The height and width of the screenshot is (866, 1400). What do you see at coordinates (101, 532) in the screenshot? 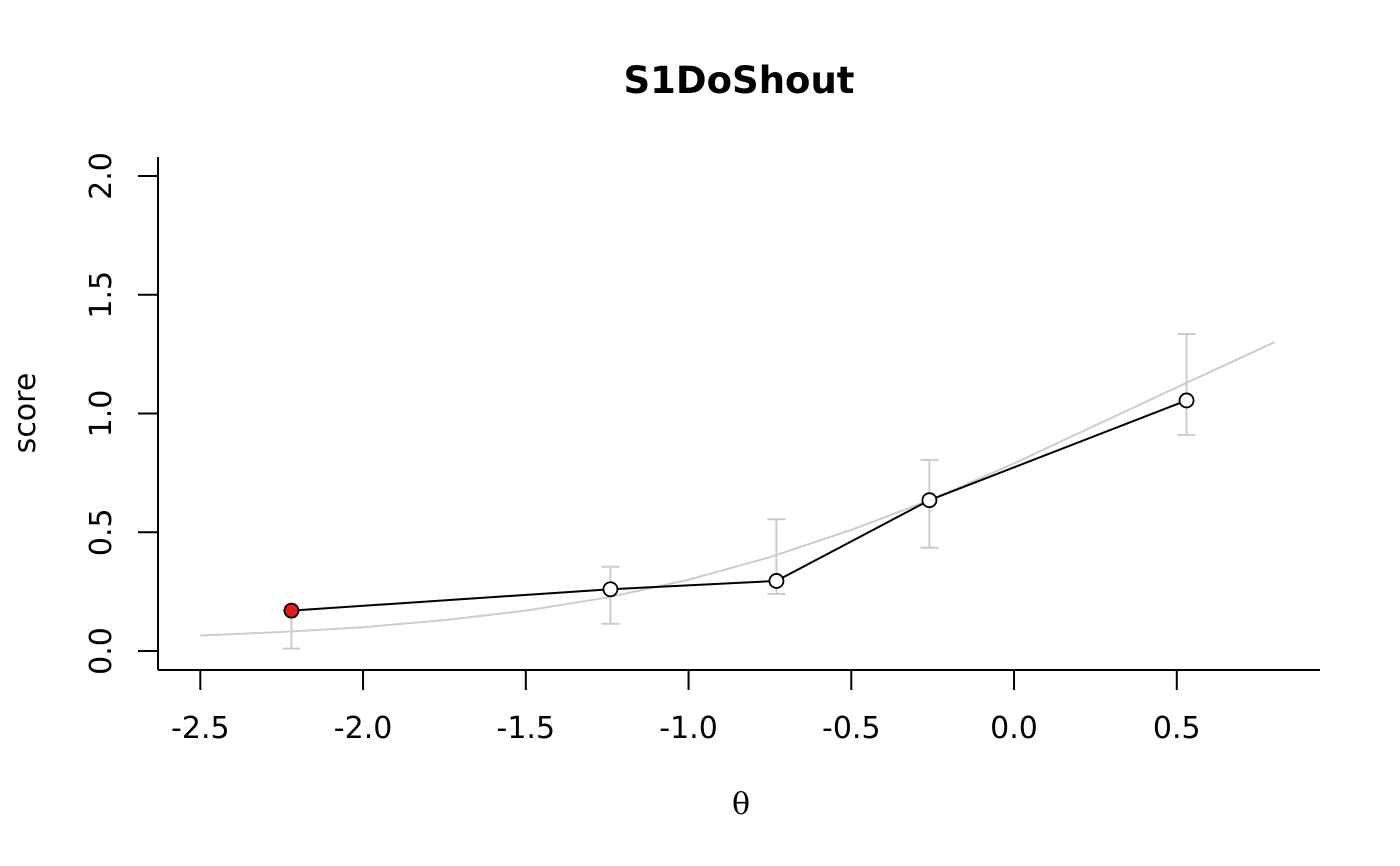
I see `y-tick-label: 0.5` at bounding box center [101, 532].